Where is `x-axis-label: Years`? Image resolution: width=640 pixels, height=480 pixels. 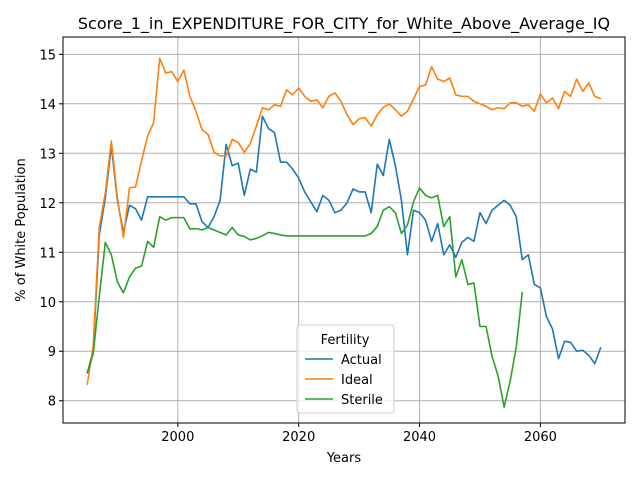 x-axis-label: Years is located at coordinates (344, 458).